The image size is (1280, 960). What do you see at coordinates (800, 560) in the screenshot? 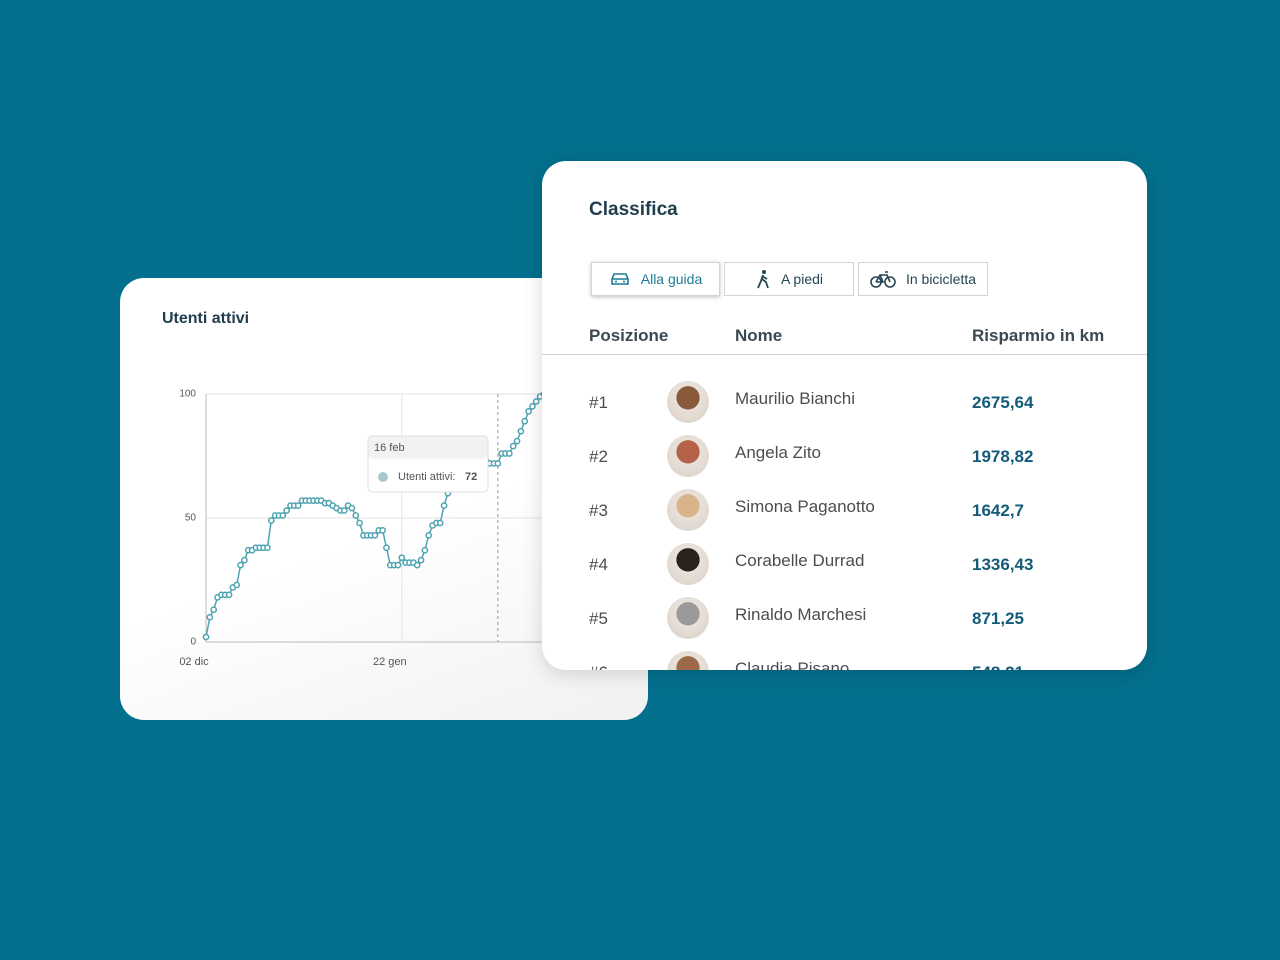
I see `name: Corabelle Durrad` at bounding box center [800, 560].